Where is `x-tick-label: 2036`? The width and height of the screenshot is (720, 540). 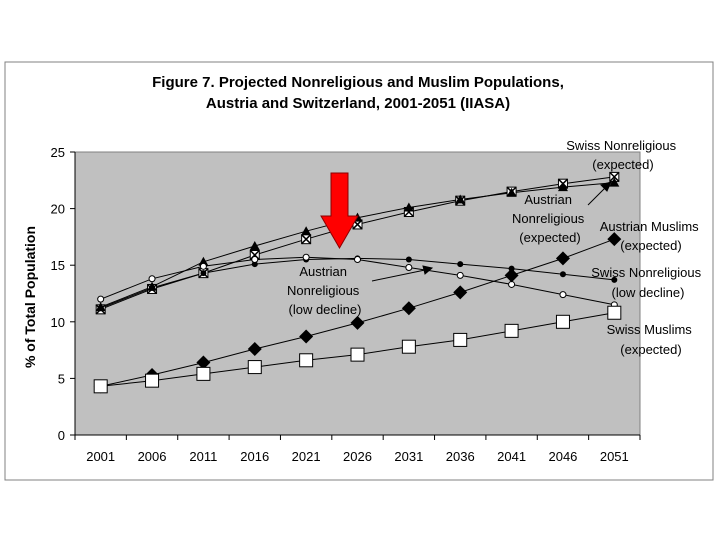 x-tick-label: 2036 is located at coordinates (460, 456).